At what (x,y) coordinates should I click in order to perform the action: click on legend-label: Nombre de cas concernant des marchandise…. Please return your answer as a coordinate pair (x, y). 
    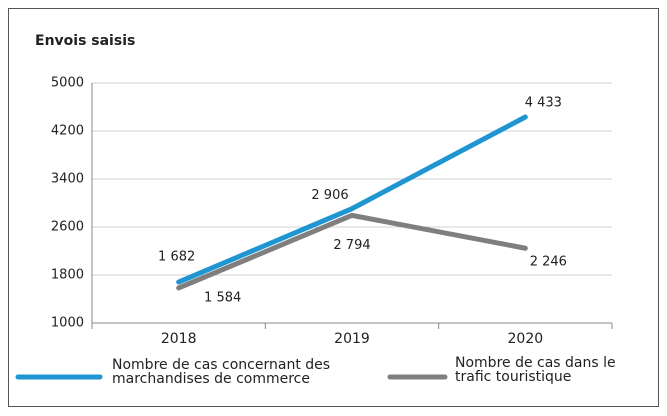
    Looking at the image, I should click on (221, 372).